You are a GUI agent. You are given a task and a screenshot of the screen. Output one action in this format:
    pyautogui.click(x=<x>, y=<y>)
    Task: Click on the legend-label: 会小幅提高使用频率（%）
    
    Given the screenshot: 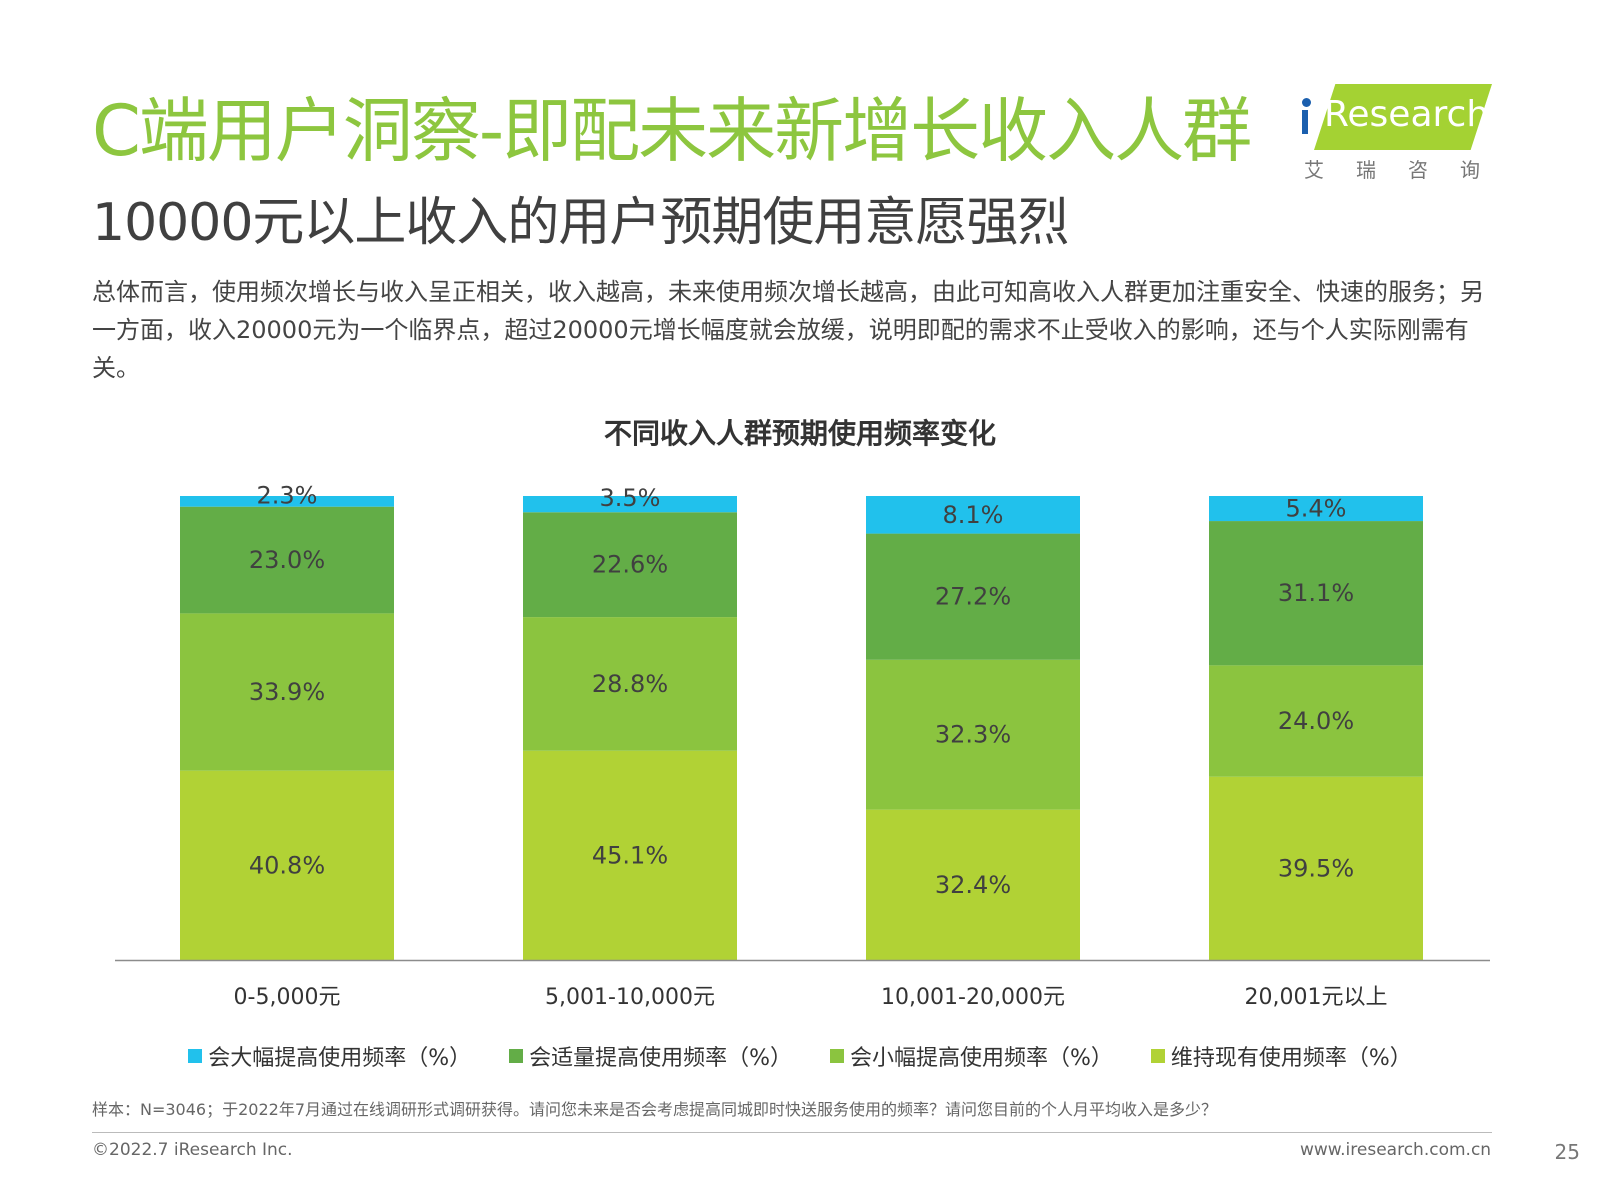 What is the action you would take?
    pyautogui.click(x=981, y=1058)
    